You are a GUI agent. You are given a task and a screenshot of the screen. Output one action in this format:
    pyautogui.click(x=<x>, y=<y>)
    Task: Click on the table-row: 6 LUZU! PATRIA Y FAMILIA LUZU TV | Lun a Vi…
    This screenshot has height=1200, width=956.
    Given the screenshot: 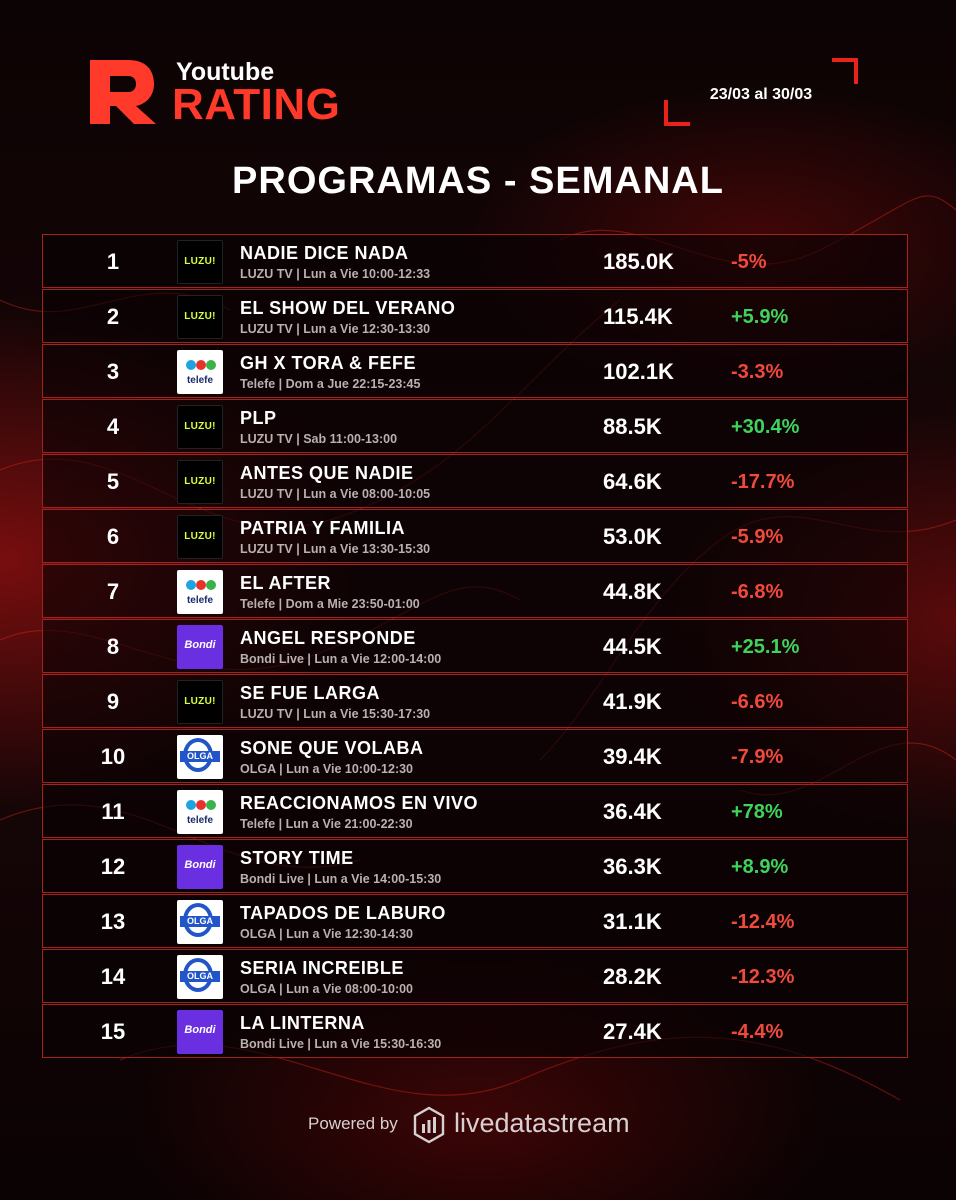 What is the action you would take?
    pyautogui.click(x=475, y=536)
    